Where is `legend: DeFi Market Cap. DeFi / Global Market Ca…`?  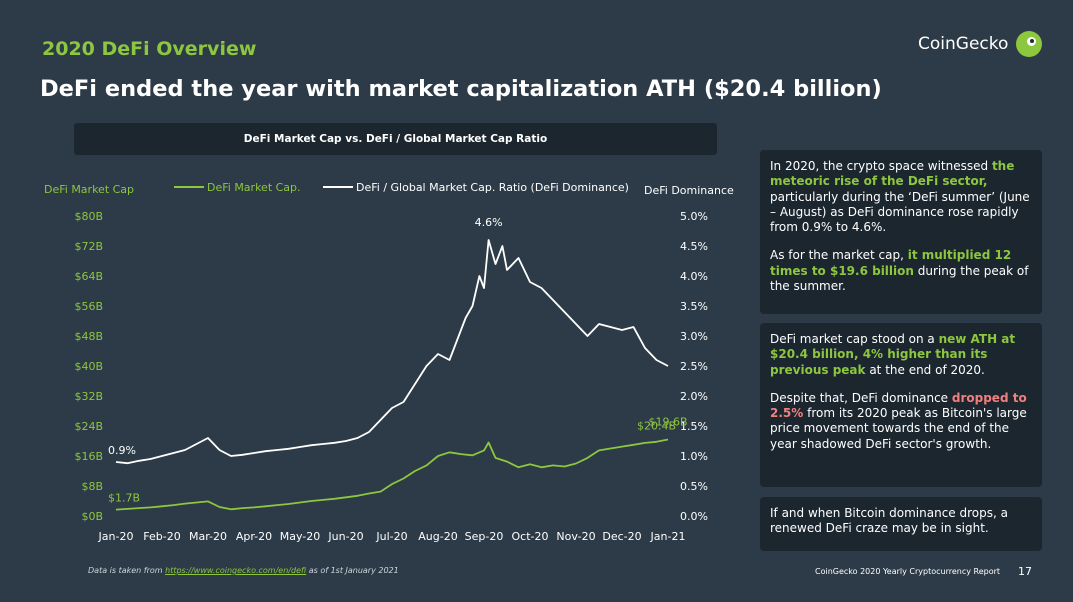 legend: DeFi Market Cap. DeFi / Global Market Ca… is located at coordinates (401, 187).